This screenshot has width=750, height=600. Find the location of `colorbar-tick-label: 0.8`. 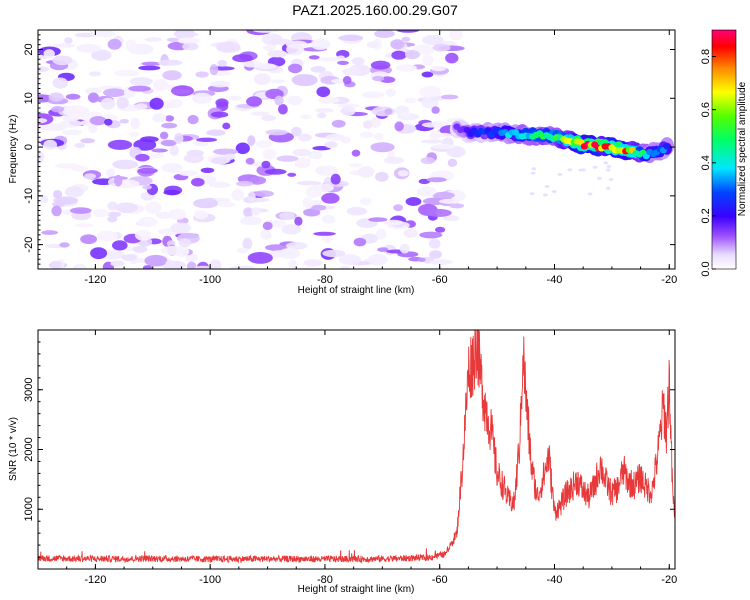

colorbar-tick-label: 0.8 is located at coordinates (706, 56).